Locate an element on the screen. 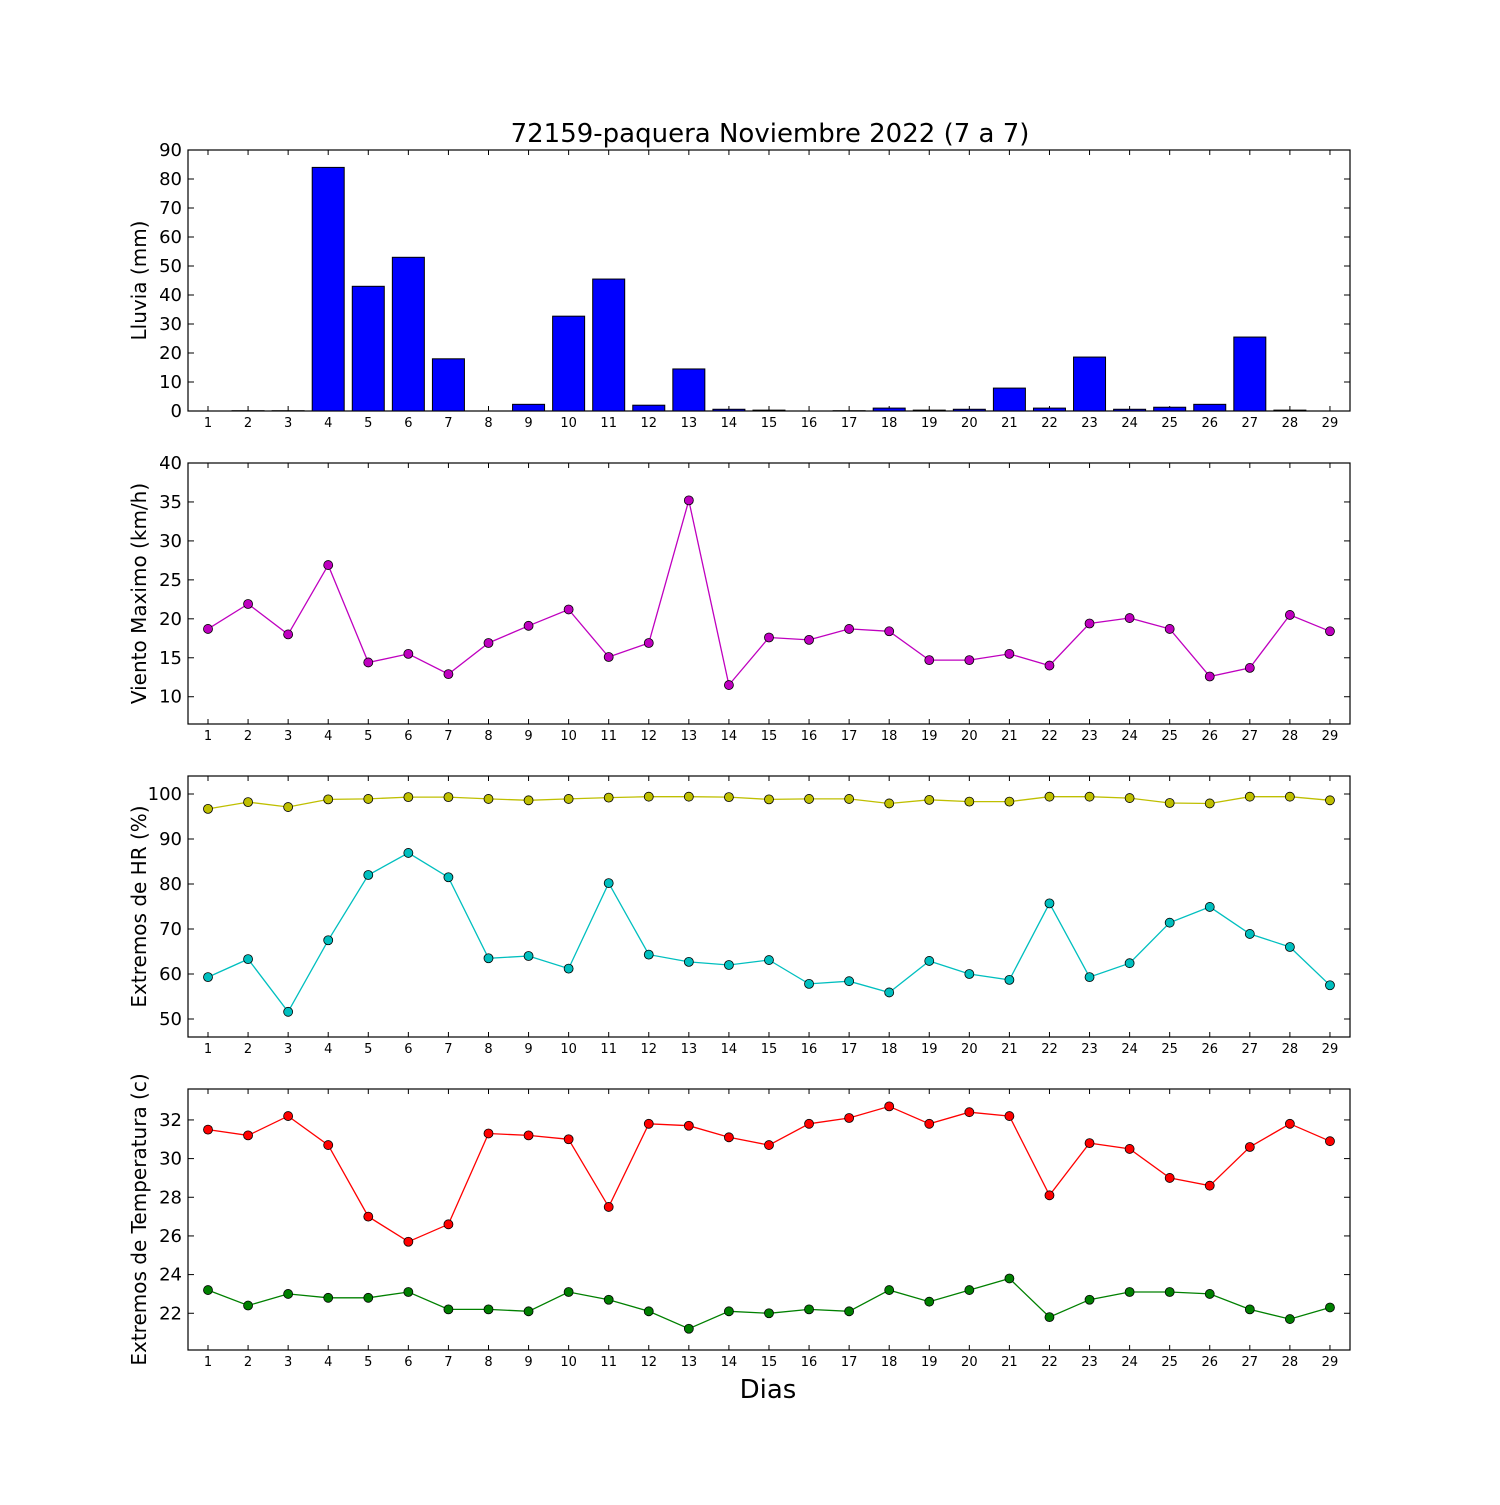 Image resolution: width=1500 pixels, height=1505 pixels. wind-xtick-label: 9 is located at coordinates (528, 736).